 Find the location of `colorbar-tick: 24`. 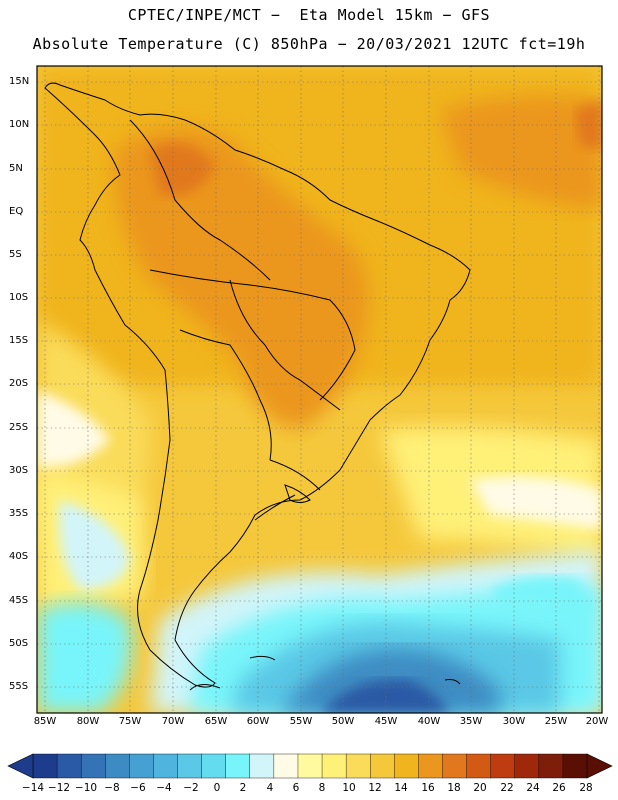

colorbar-tick: 24 is located at coordinates (533, 788).